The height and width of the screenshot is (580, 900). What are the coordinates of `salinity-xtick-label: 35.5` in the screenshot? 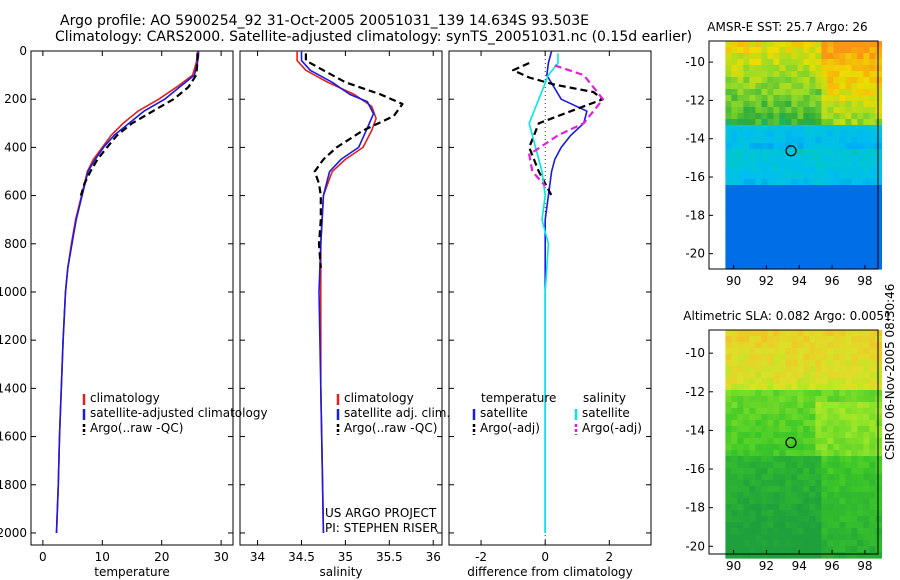 It's located at (389, 557).